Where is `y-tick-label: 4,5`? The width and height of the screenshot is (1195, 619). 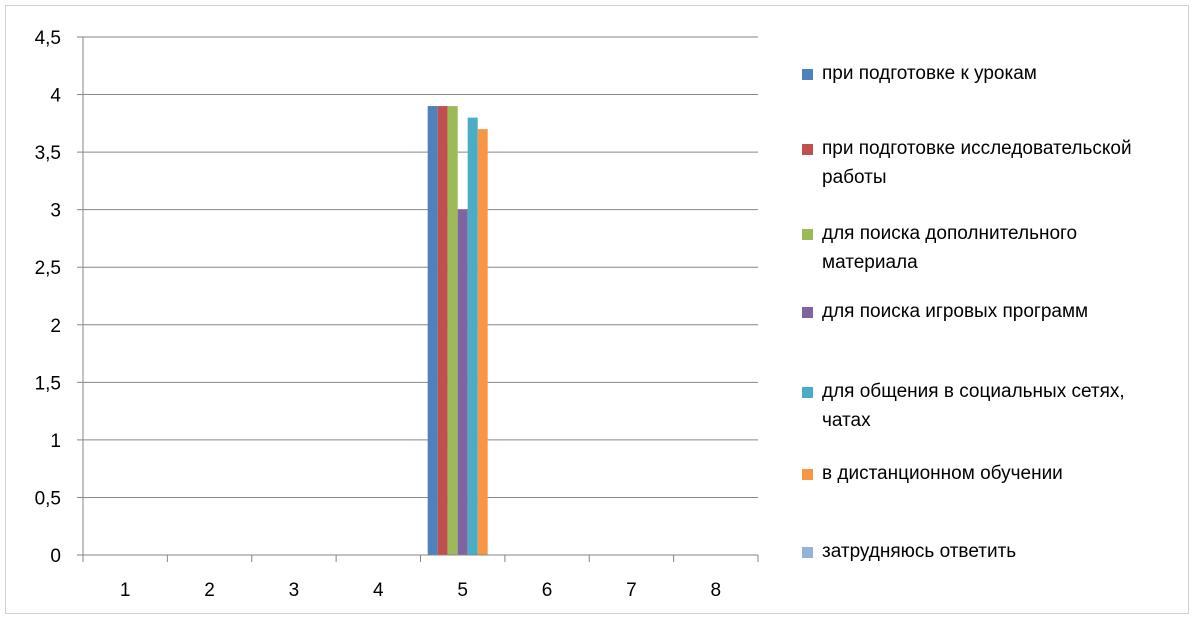
y-tick-label: 4,5 is located at coordinates (48, 38).